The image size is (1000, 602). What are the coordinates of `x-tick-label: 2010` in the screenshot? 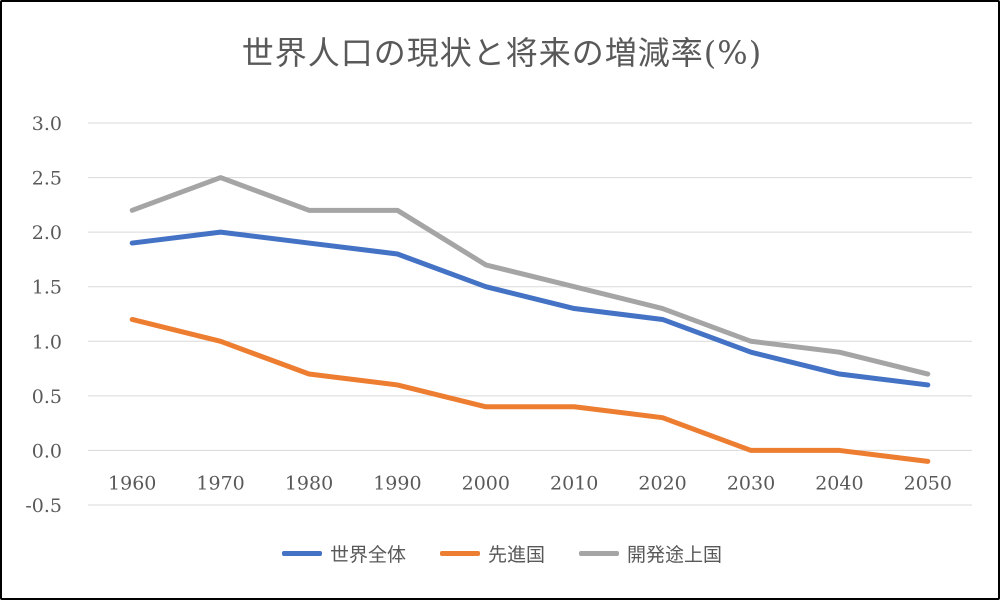 It's located at (574, 483).